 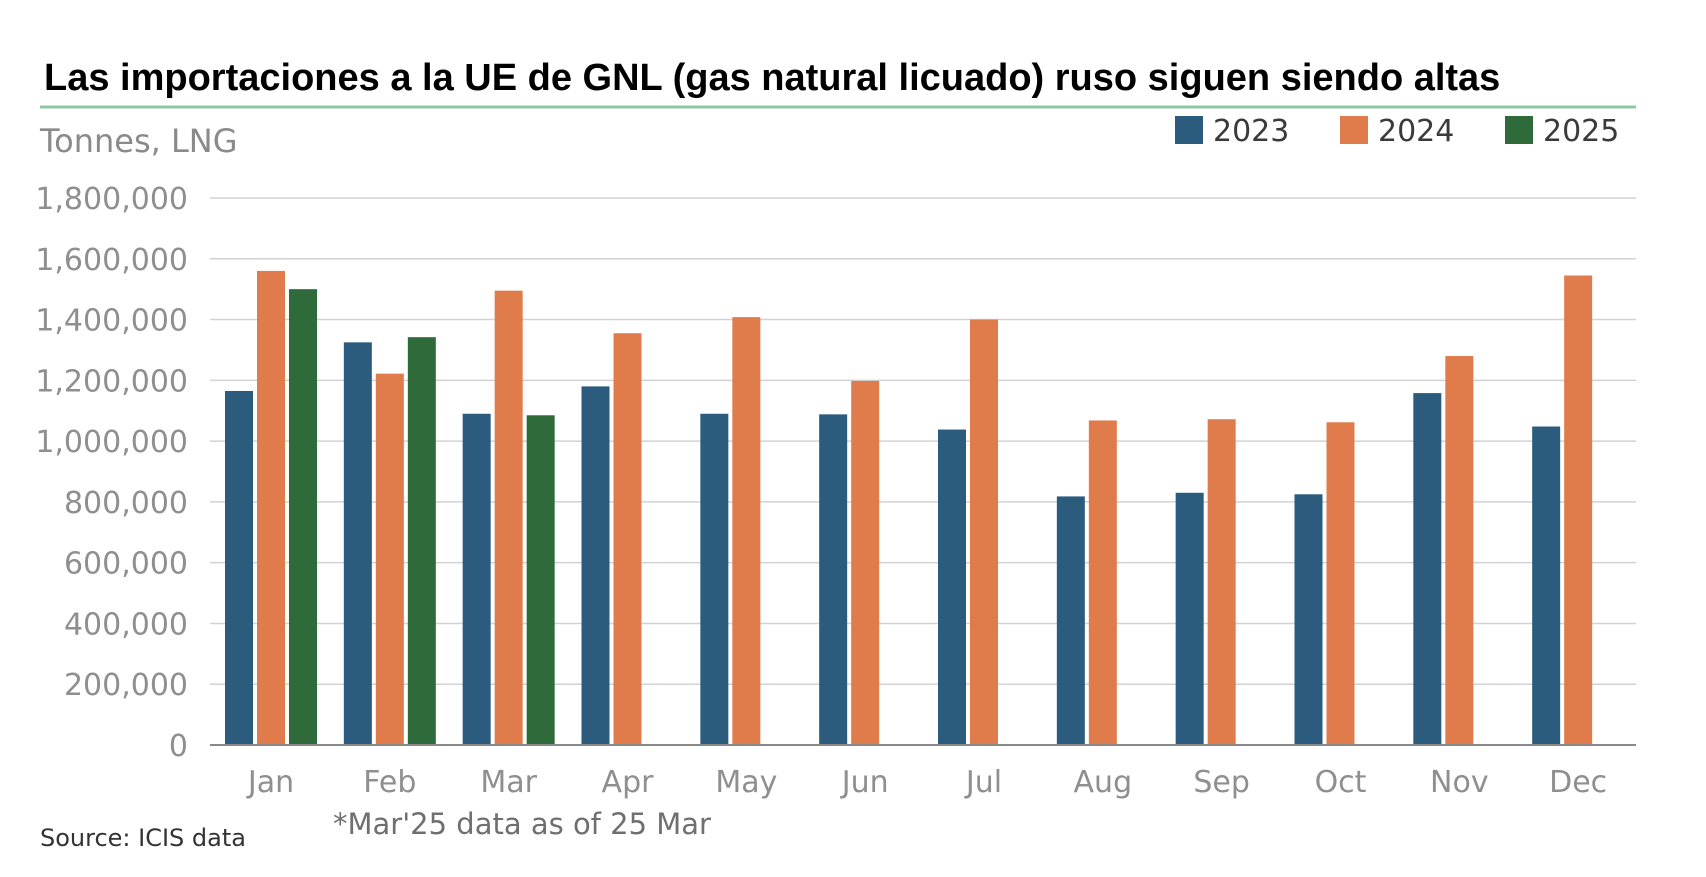 What do you see at coordinates (111, 199) in the screenshot?
I see `y-tick-label: 1,800,000` at bounding box center [111, 199].